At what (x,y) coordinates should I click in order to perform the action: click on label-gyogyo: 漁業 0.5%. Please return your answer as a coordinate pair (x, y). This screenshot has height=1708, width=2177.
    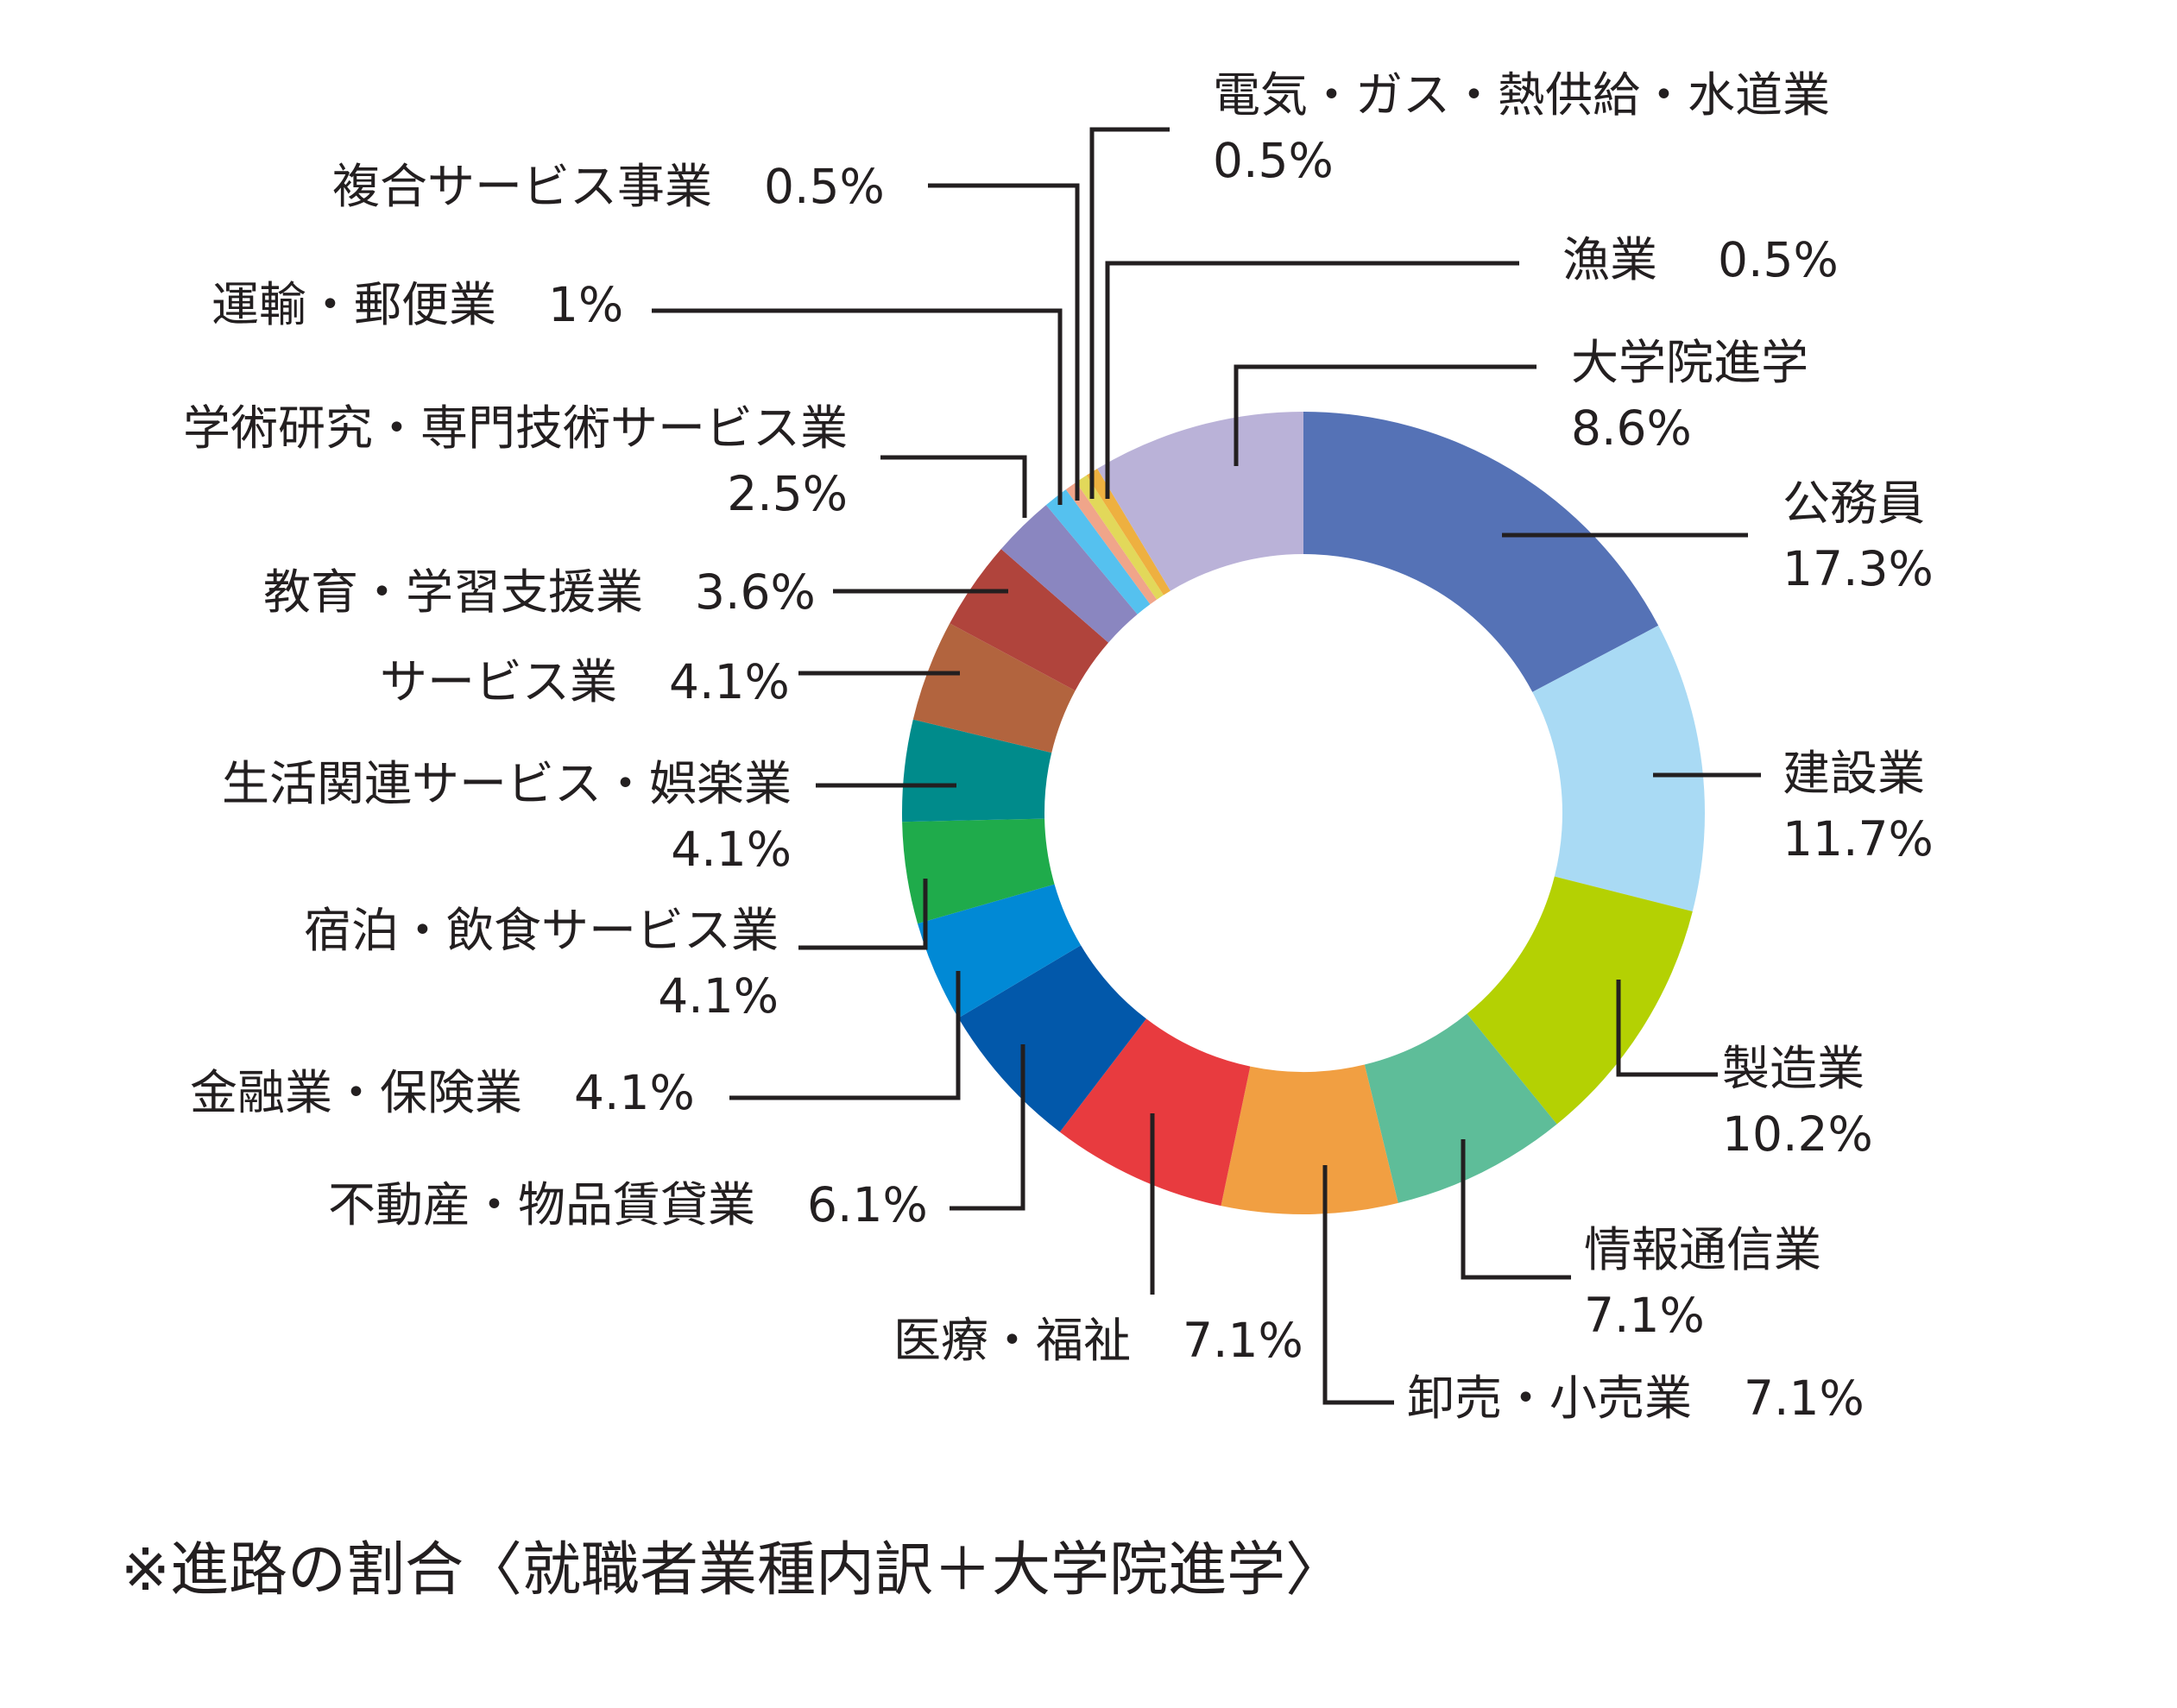
    Looking at the image, I should click on (1700, 259).